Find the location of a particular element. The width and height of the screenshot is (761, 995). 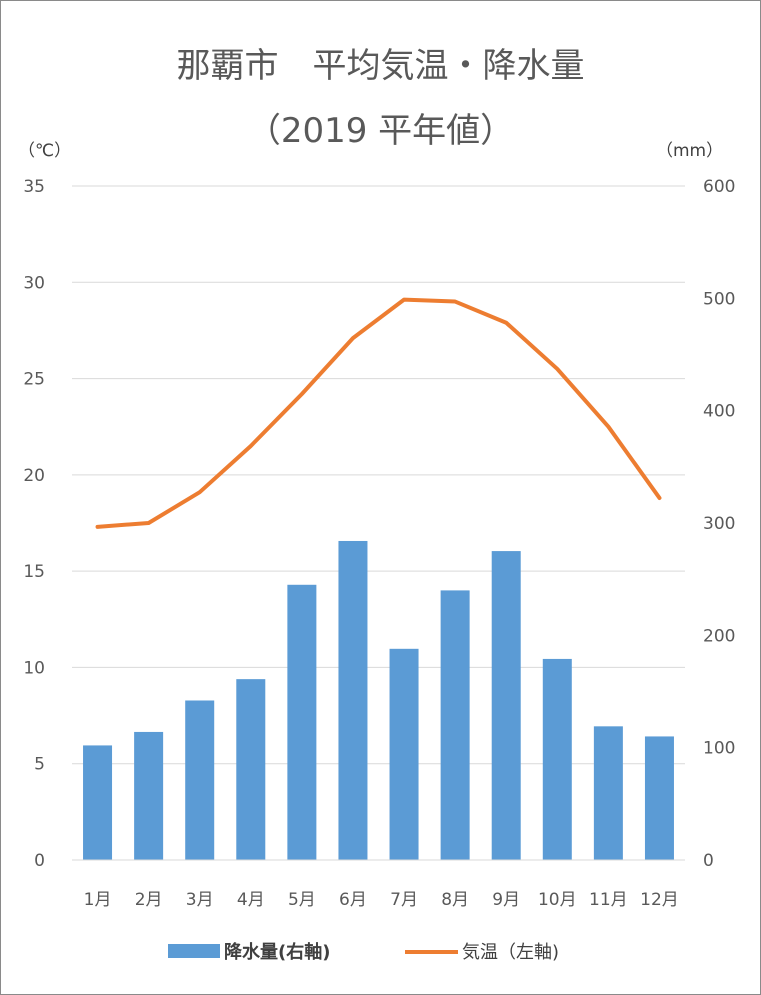

left-axis-tick-label: 30 is located at coordinates (34, 283).